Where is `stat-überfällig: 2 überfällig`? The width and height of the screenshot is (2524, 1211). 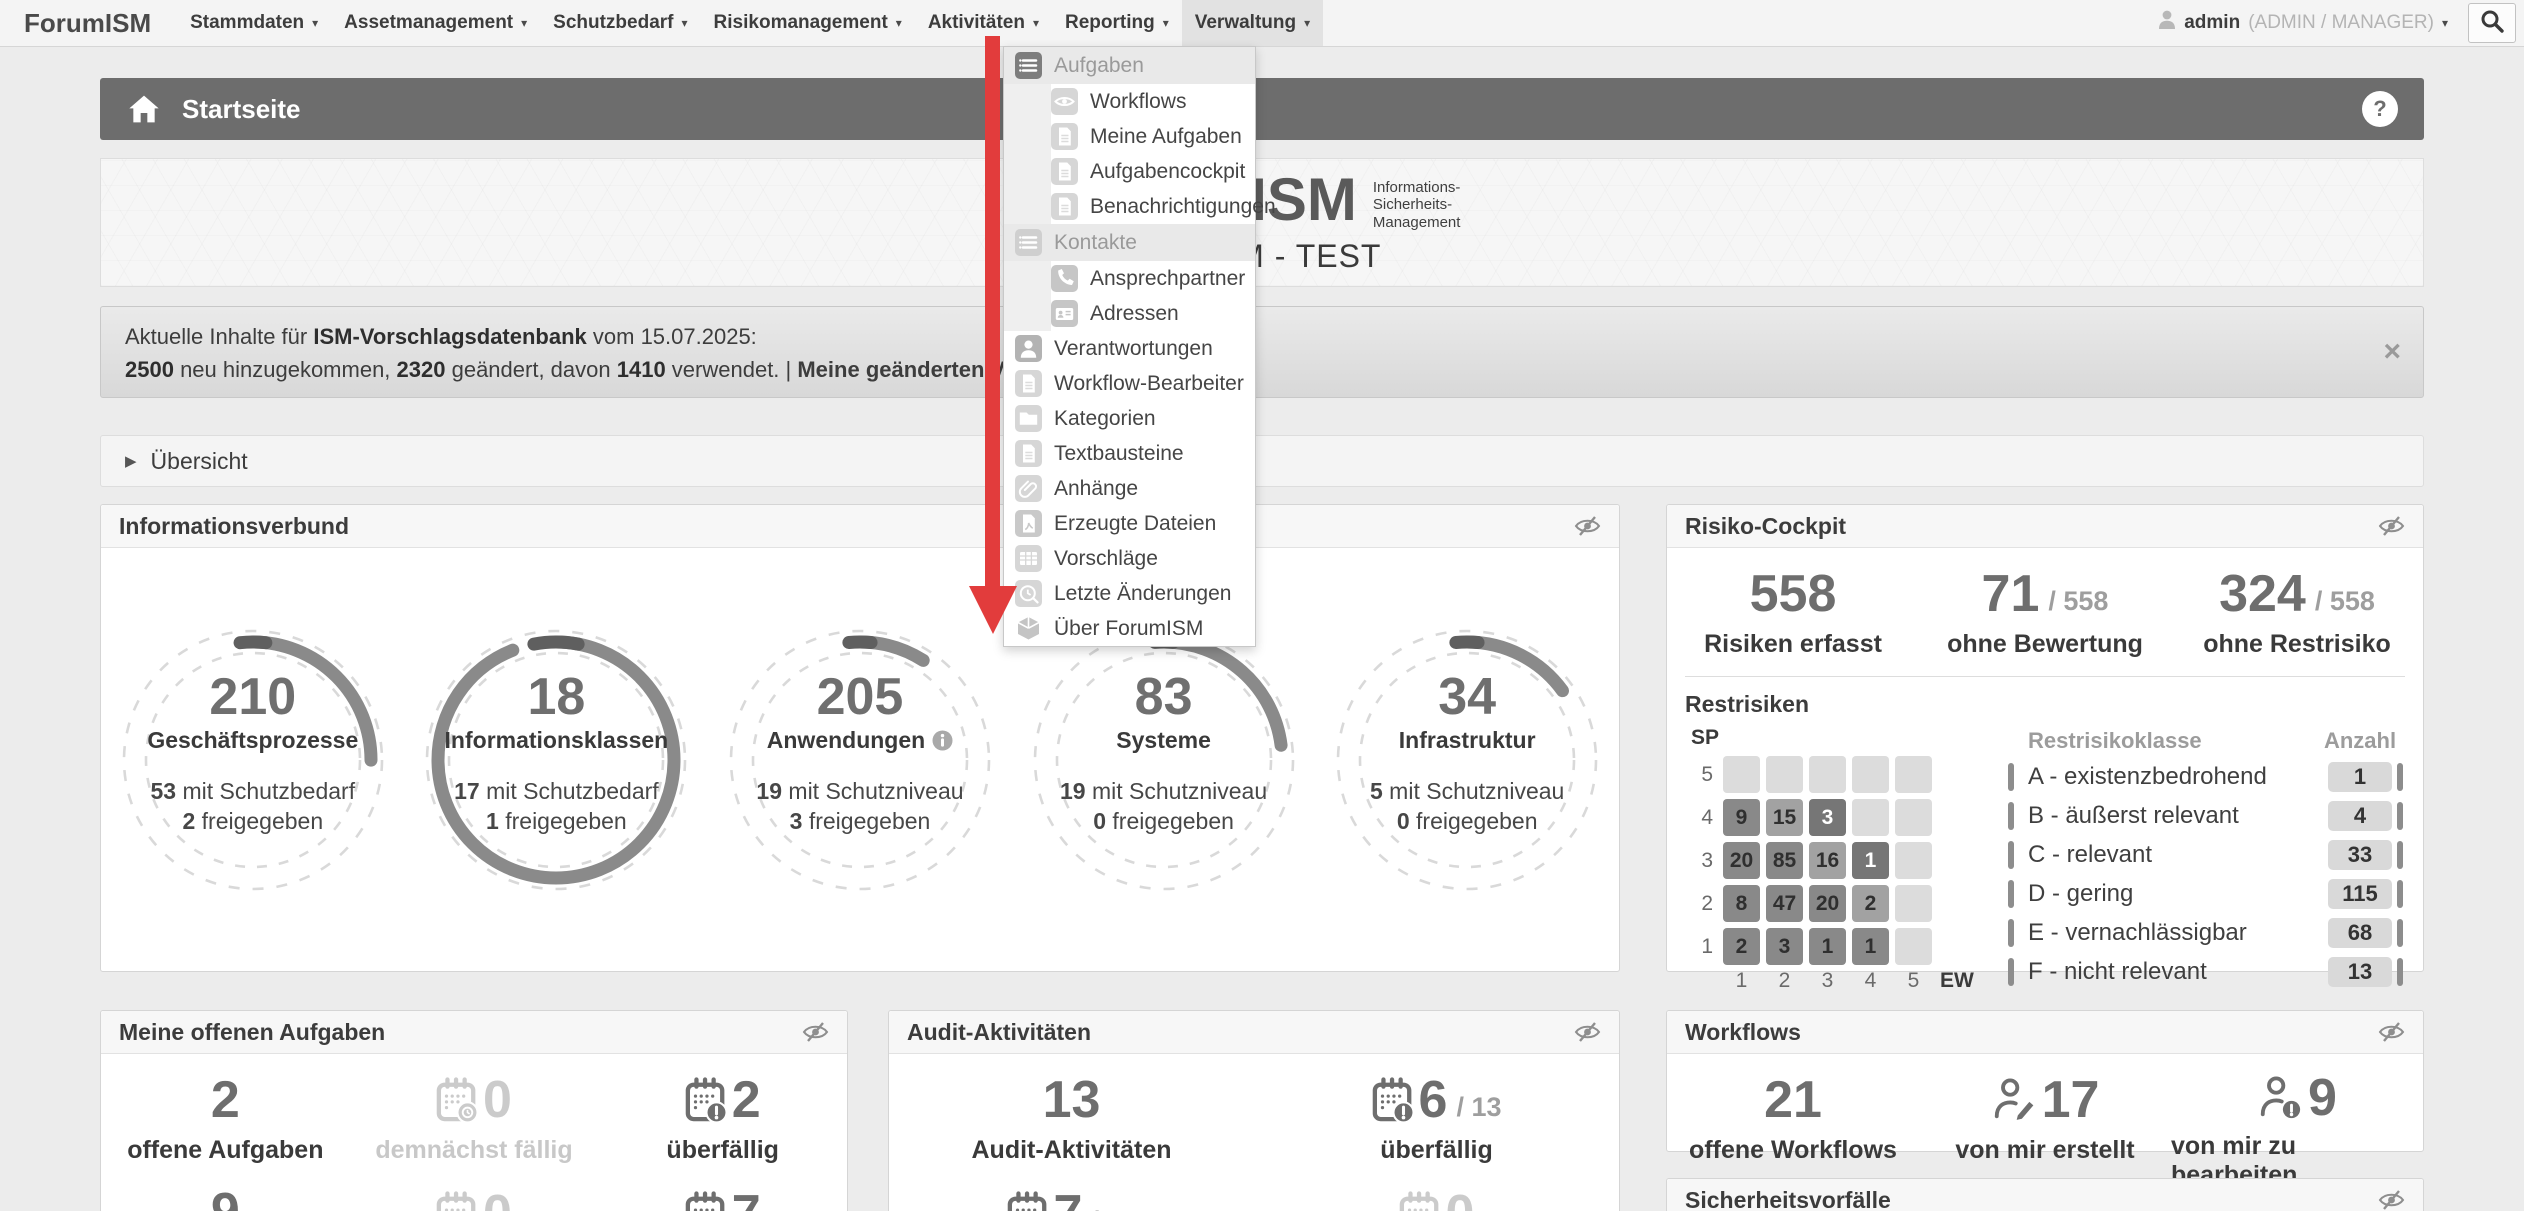
stat-überfällig: 2 überfällig is located at coordinates (722, 1123).